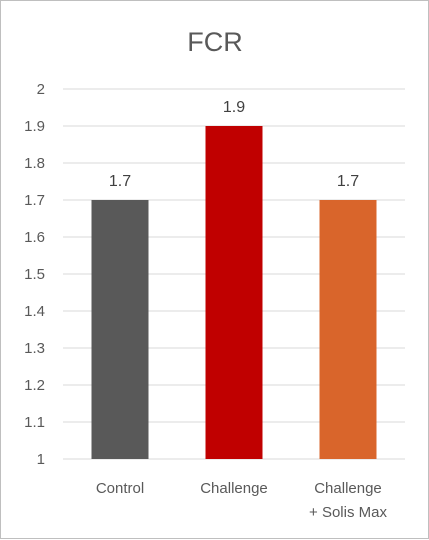 This screenshot has width=429, height=540. What do you see at coordinates (41, 89) in the screenshot?
I see `y-tick-label: 2` at bounding box center [41, 89].